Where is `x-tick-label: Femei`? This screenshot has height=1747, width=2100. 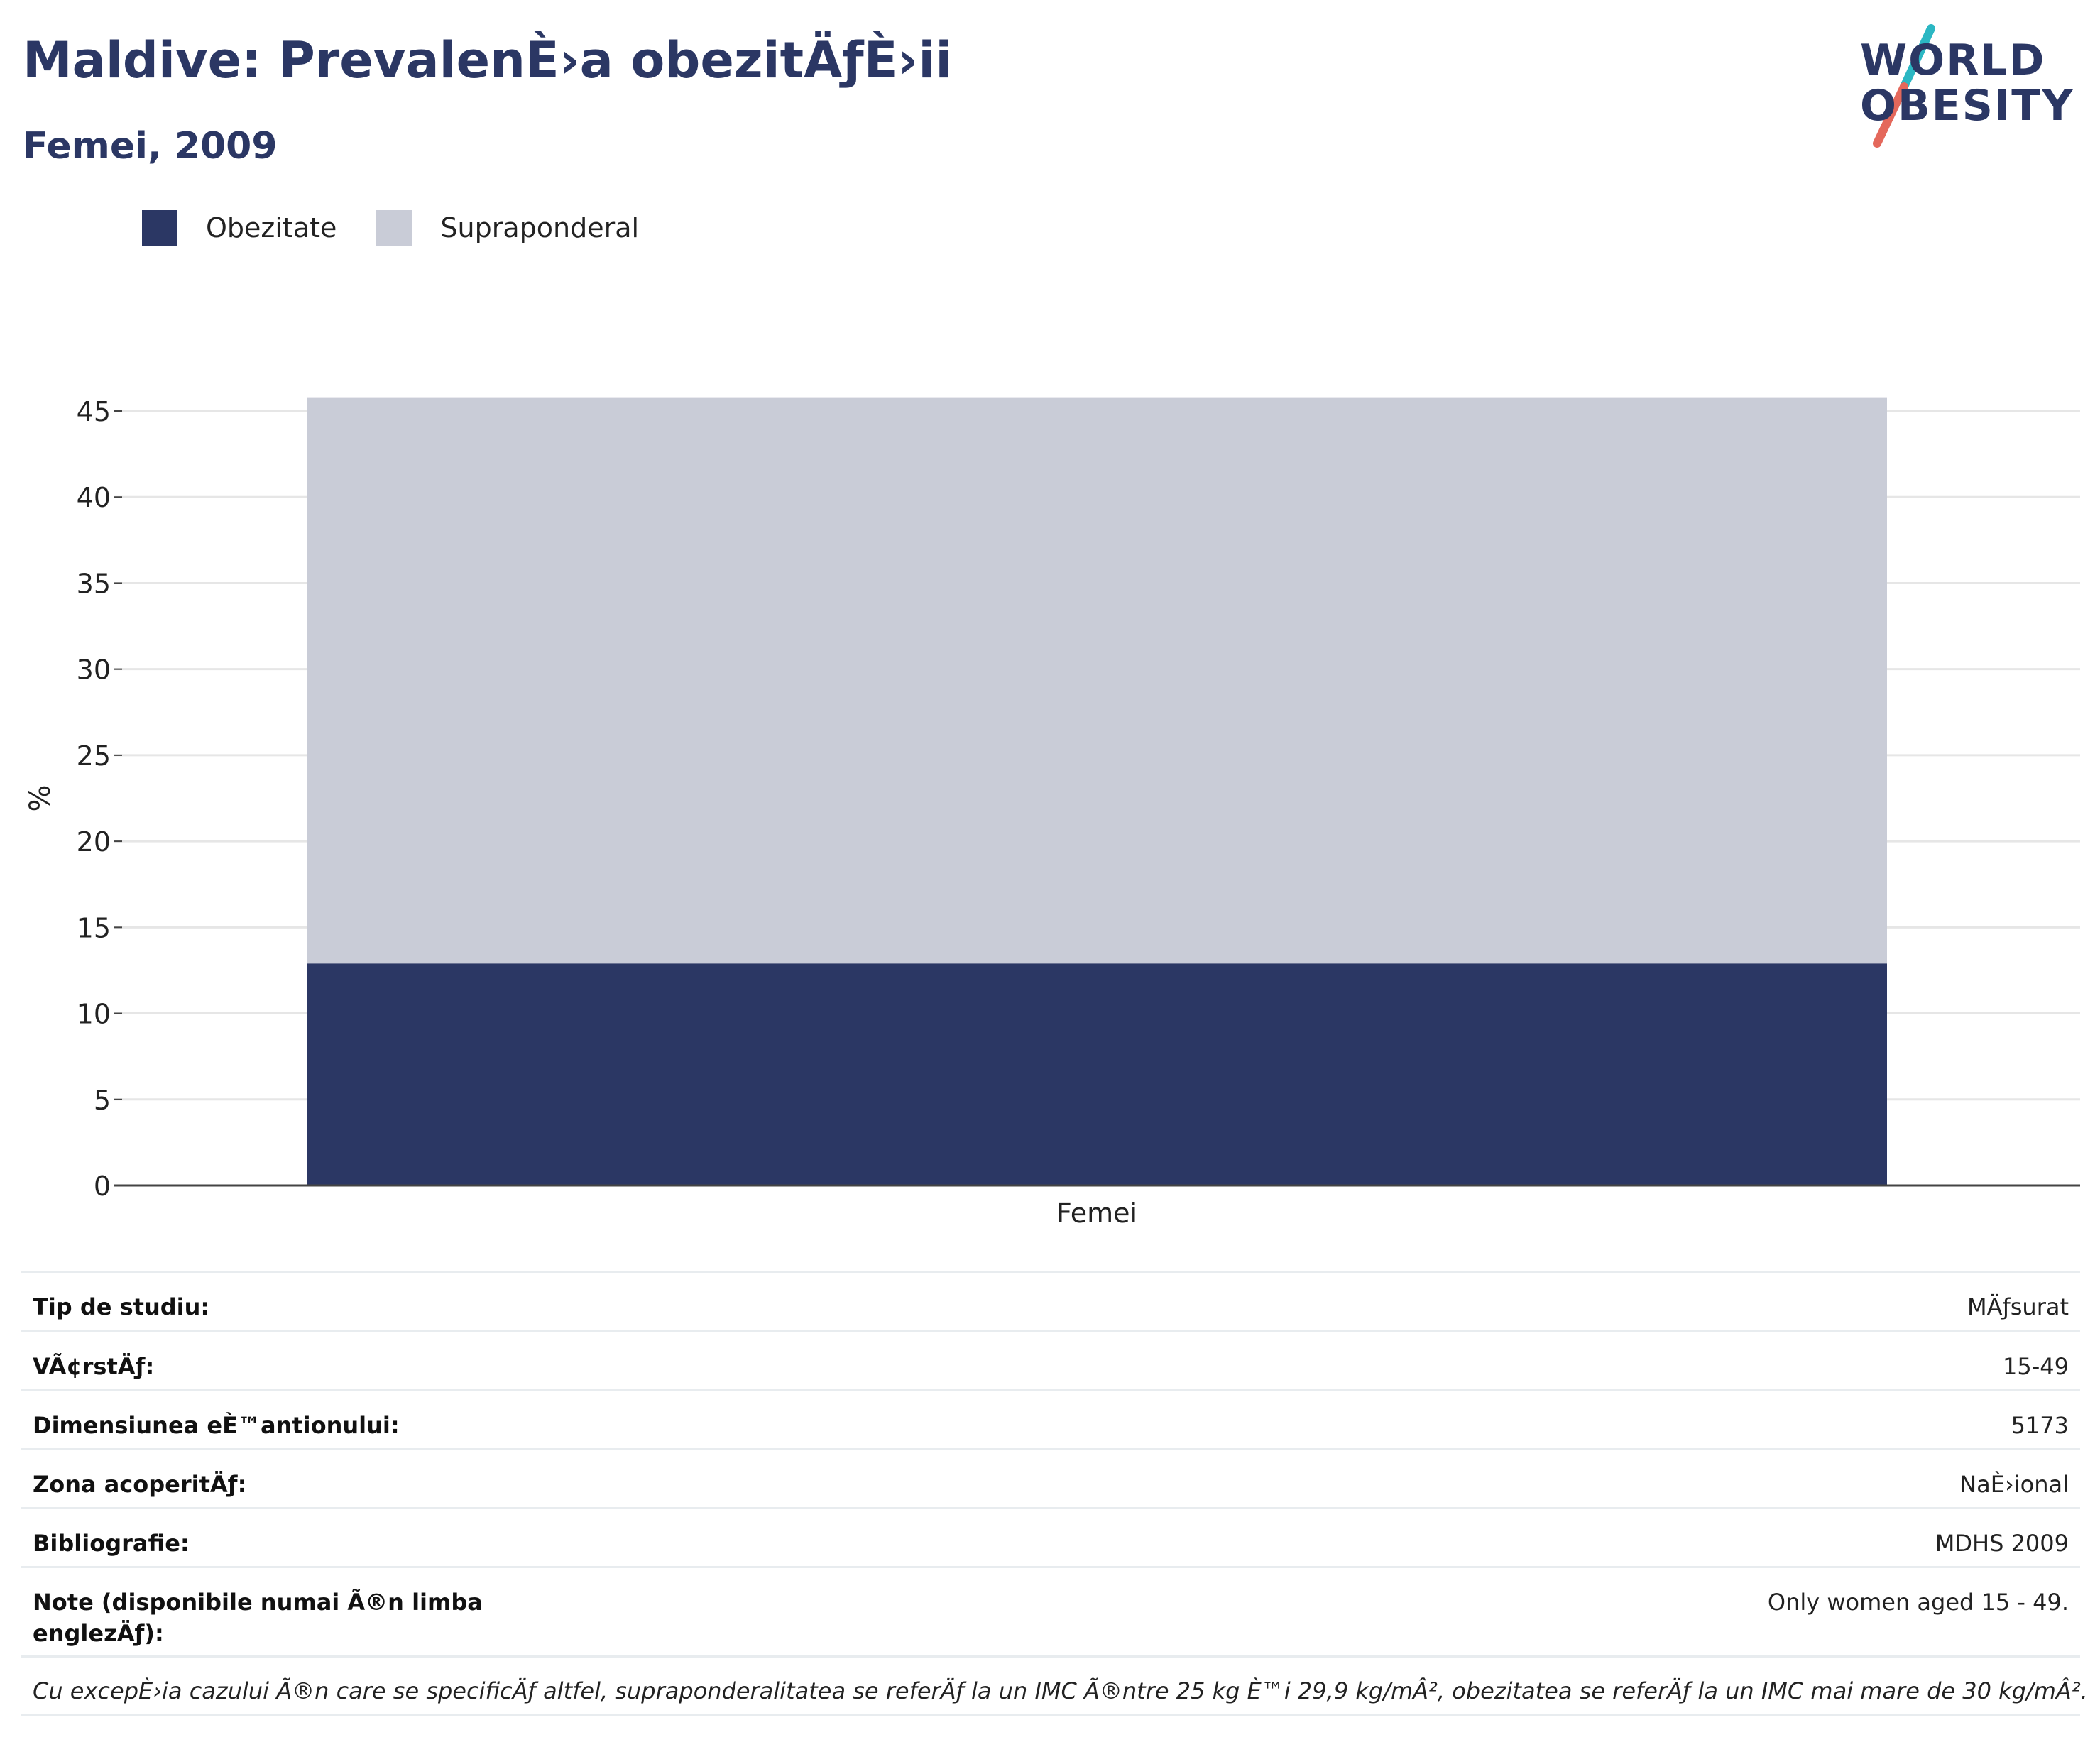 x-tick-label: Femei is located at coordinates (1096, 1213).